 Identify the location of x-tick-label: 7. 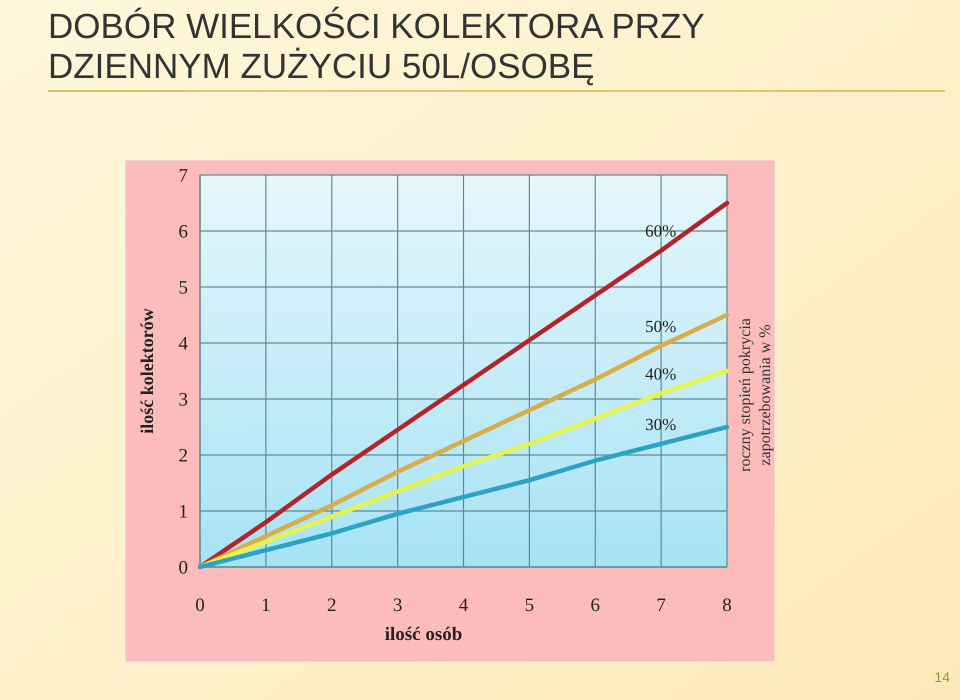
(661, 605).